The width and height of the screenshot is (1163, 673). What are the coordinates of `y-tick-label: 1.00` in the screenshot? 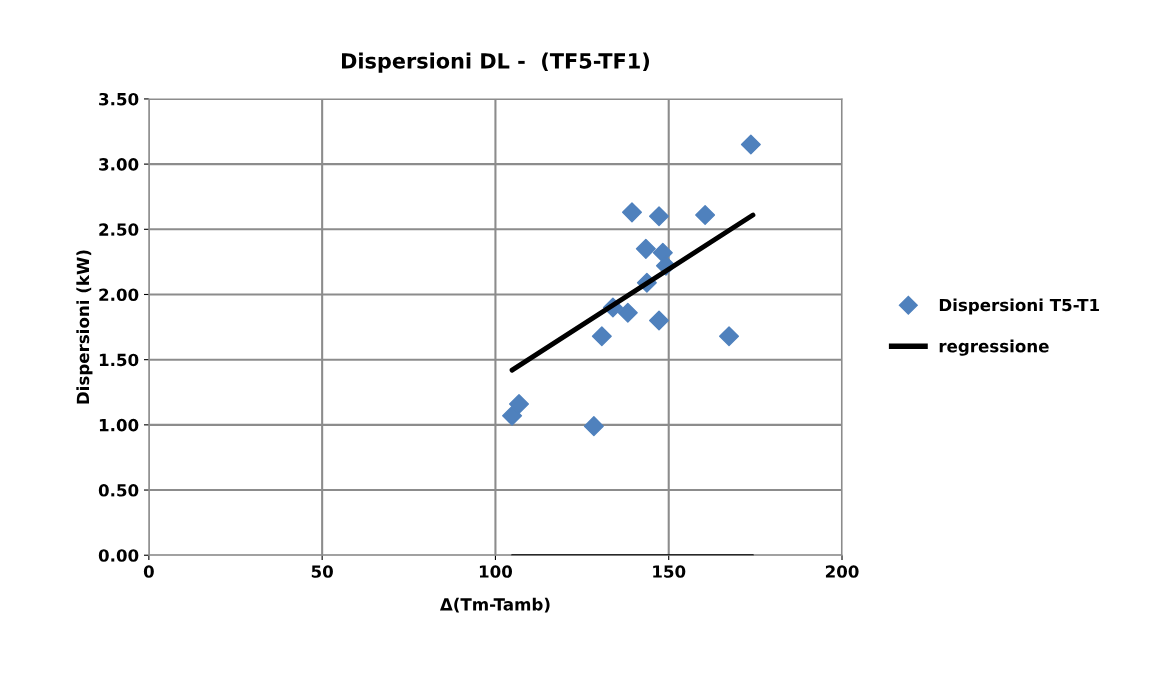 It's located at (119, 425).